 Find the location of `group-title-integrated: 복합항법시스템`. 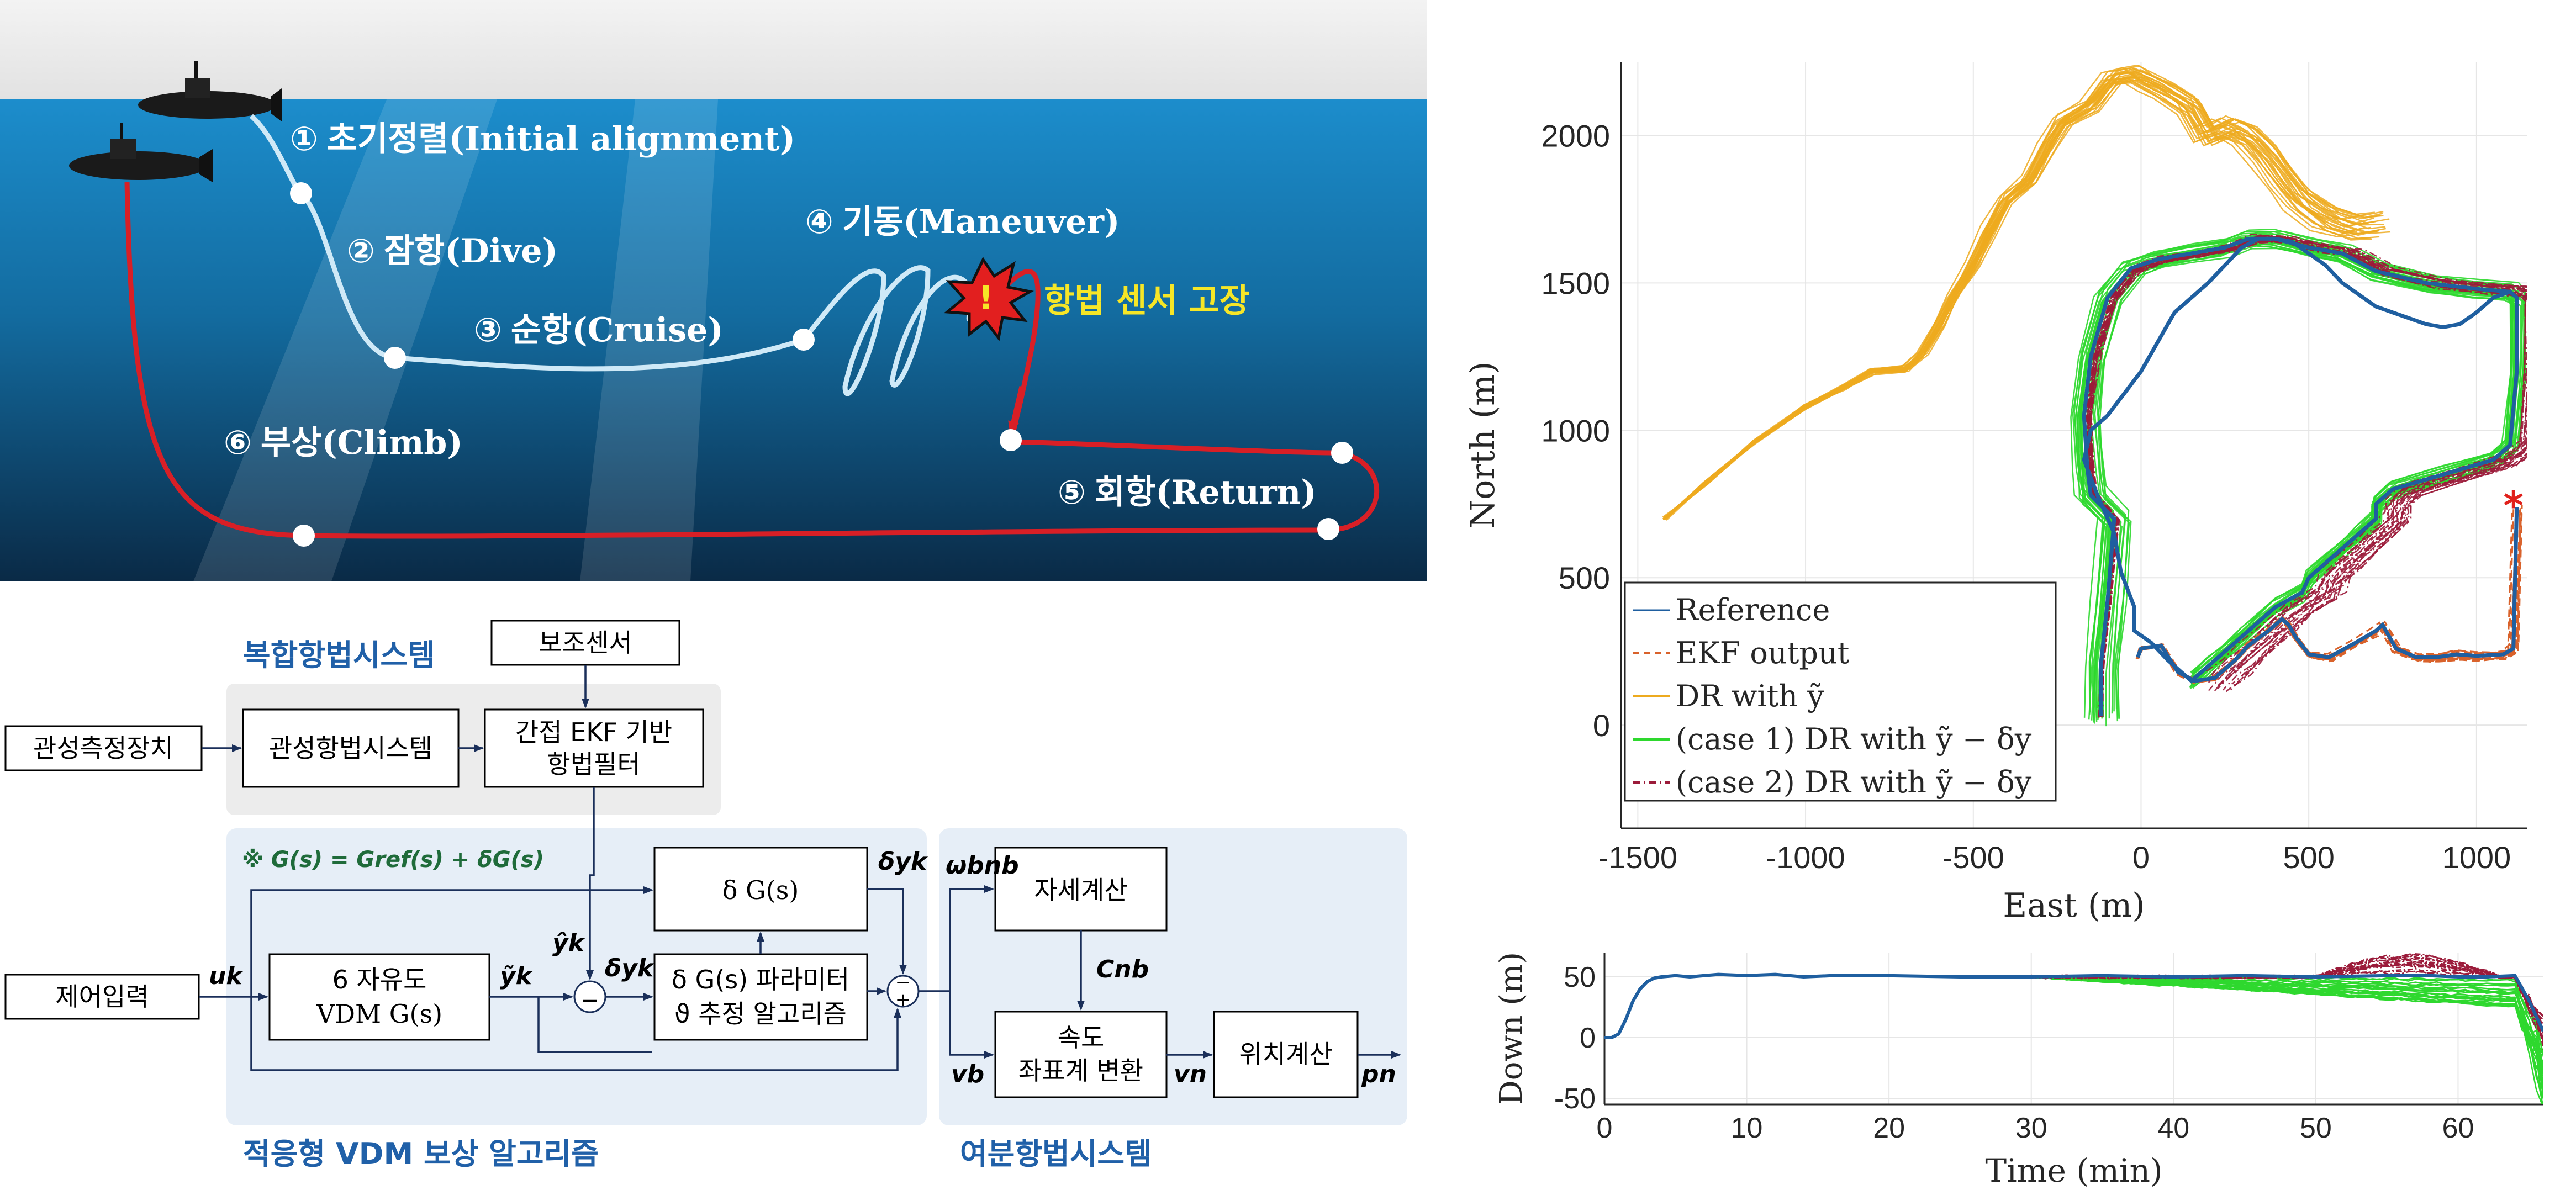

group-title-integrated: 복합항법시스템 is located at coordinates (339, 655).